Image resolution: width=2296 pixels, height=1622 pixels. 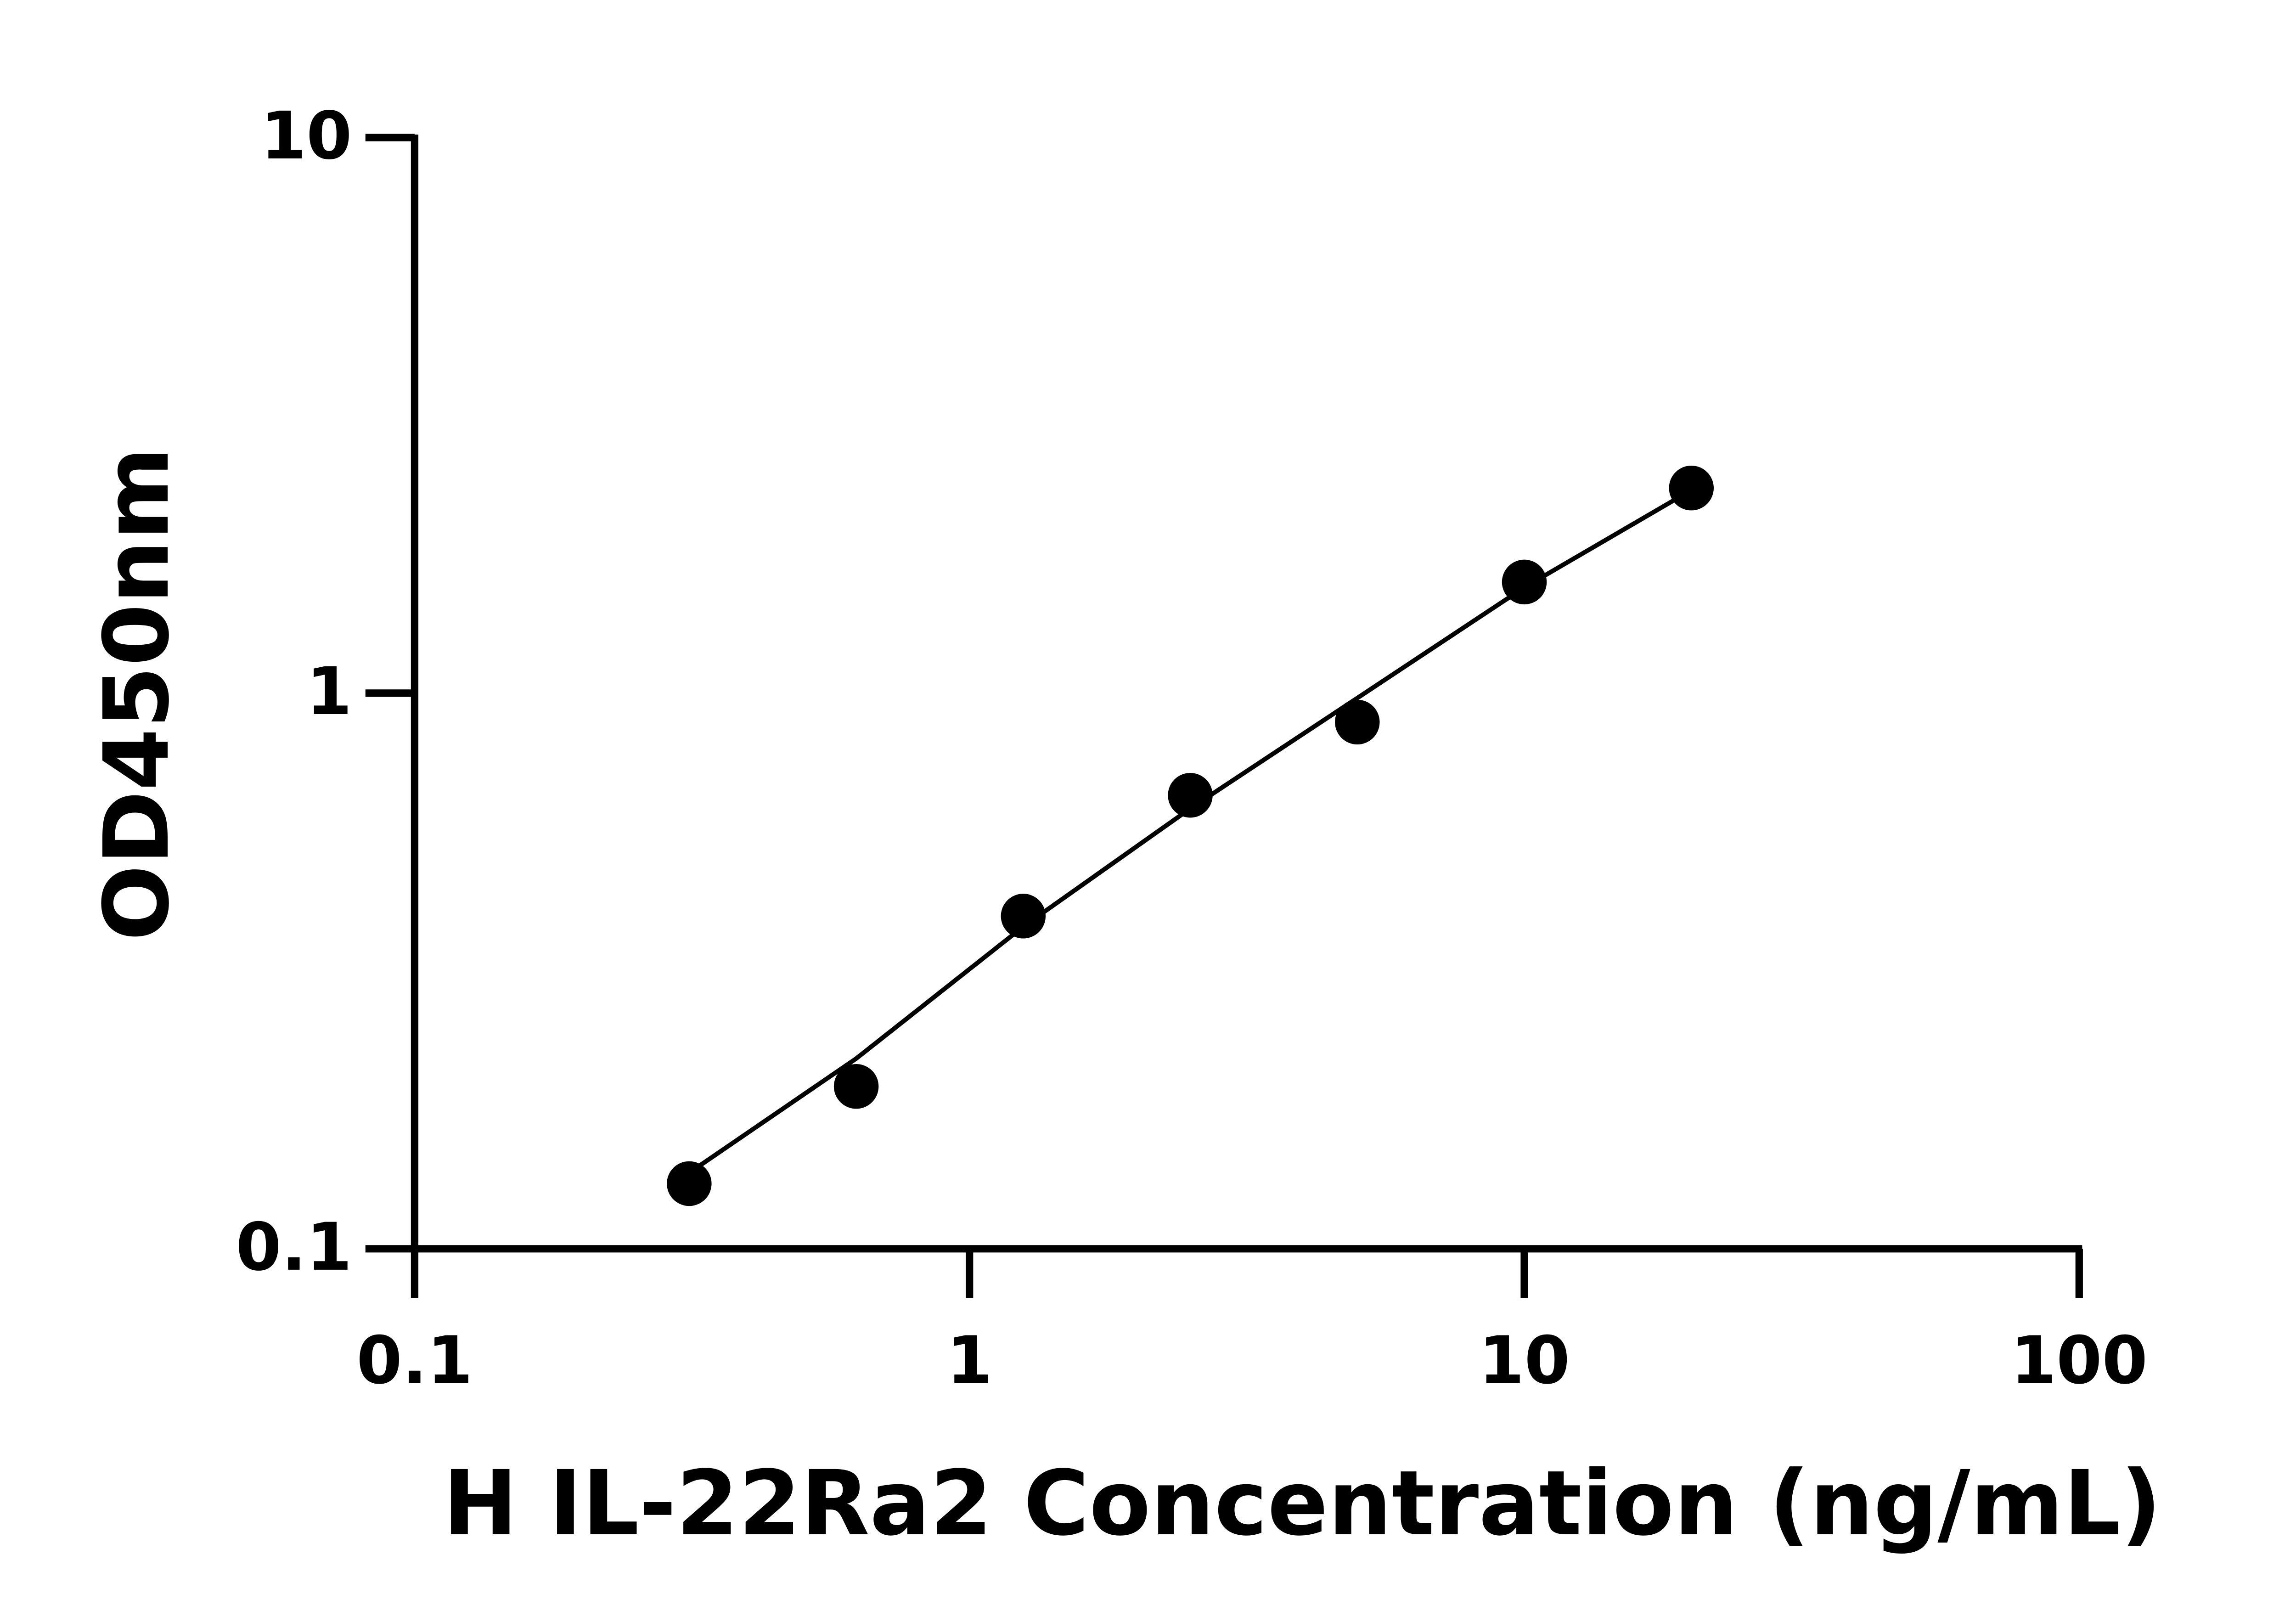 I want to click on y-tick-label: 0.1, so click(x=294, y=1247).